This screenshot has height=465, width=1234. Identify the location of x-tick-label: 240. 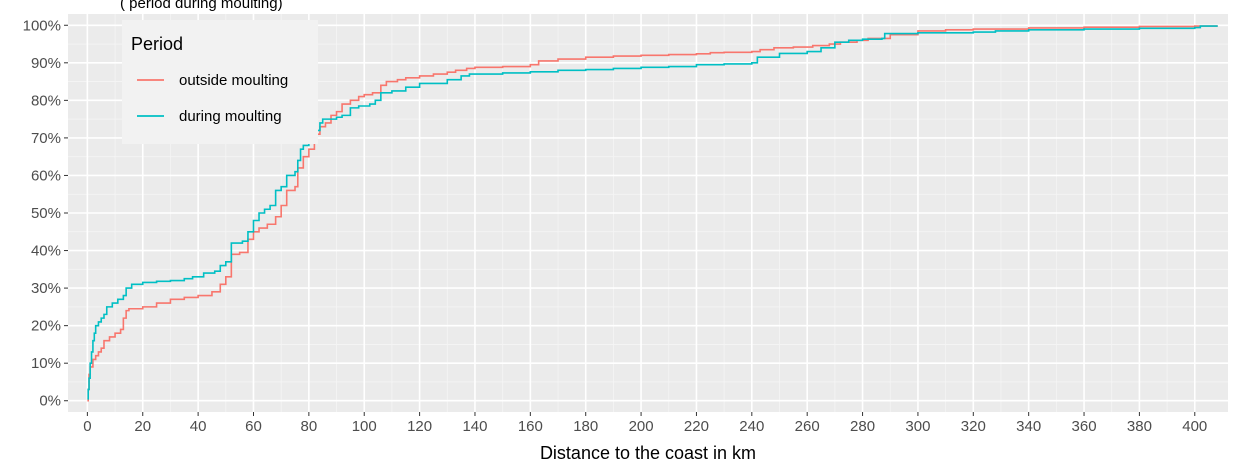
(751, 426).